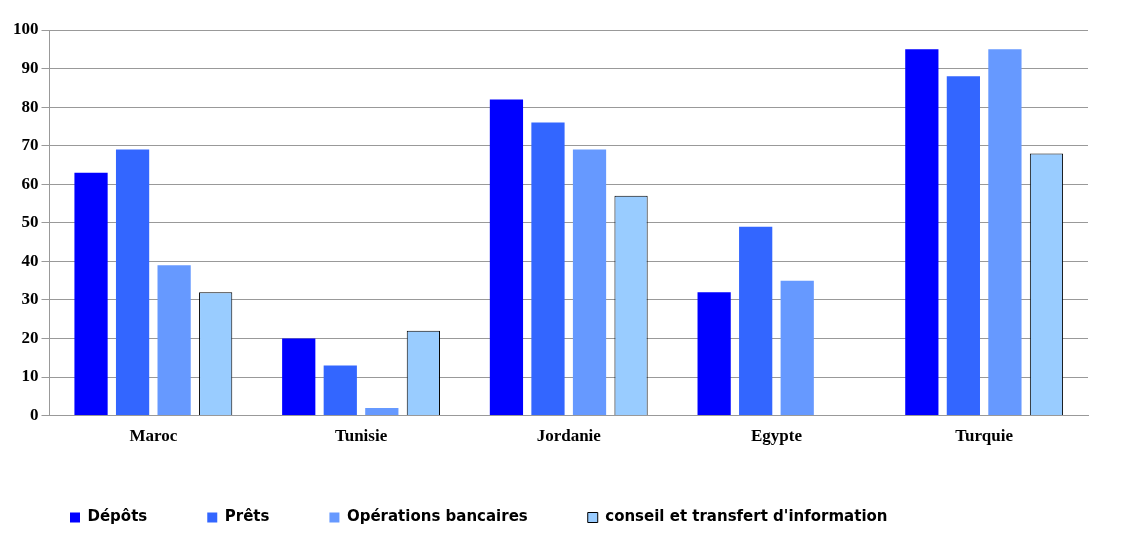  I want to click on y-tick-label: 100, so click(26, 29).